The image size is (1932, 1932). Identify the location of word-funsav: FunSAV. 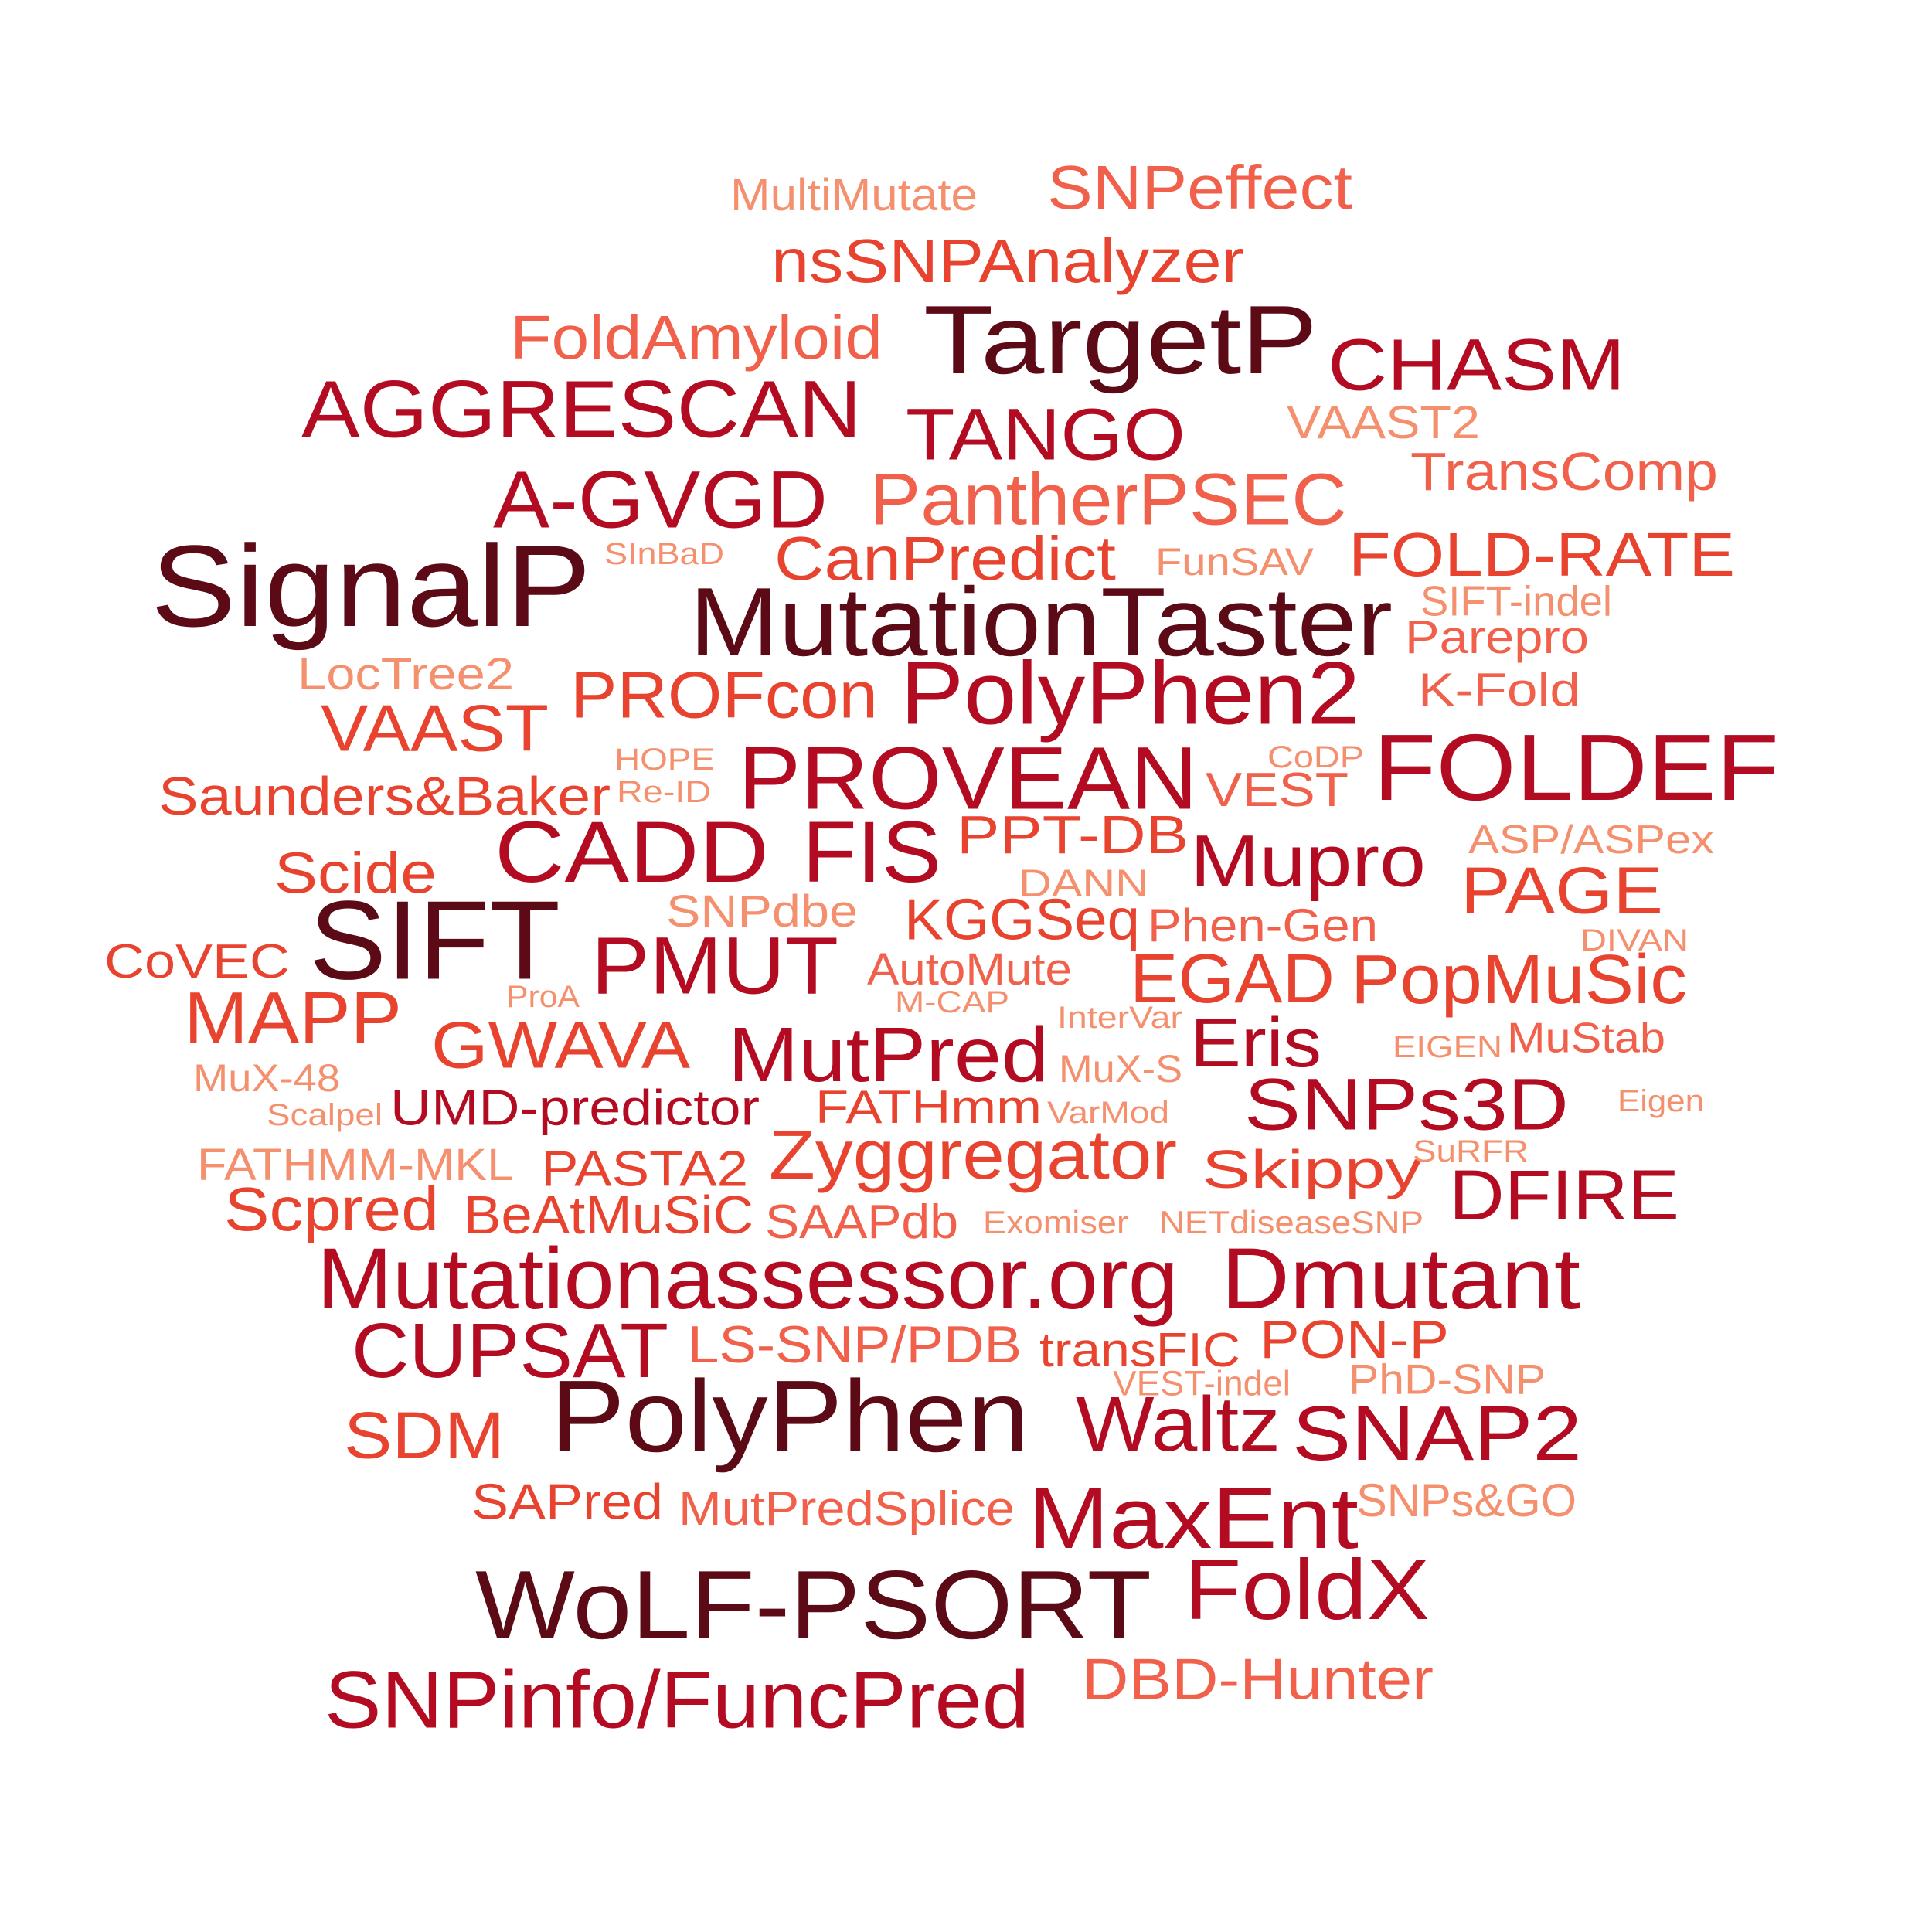
(1235, 561).